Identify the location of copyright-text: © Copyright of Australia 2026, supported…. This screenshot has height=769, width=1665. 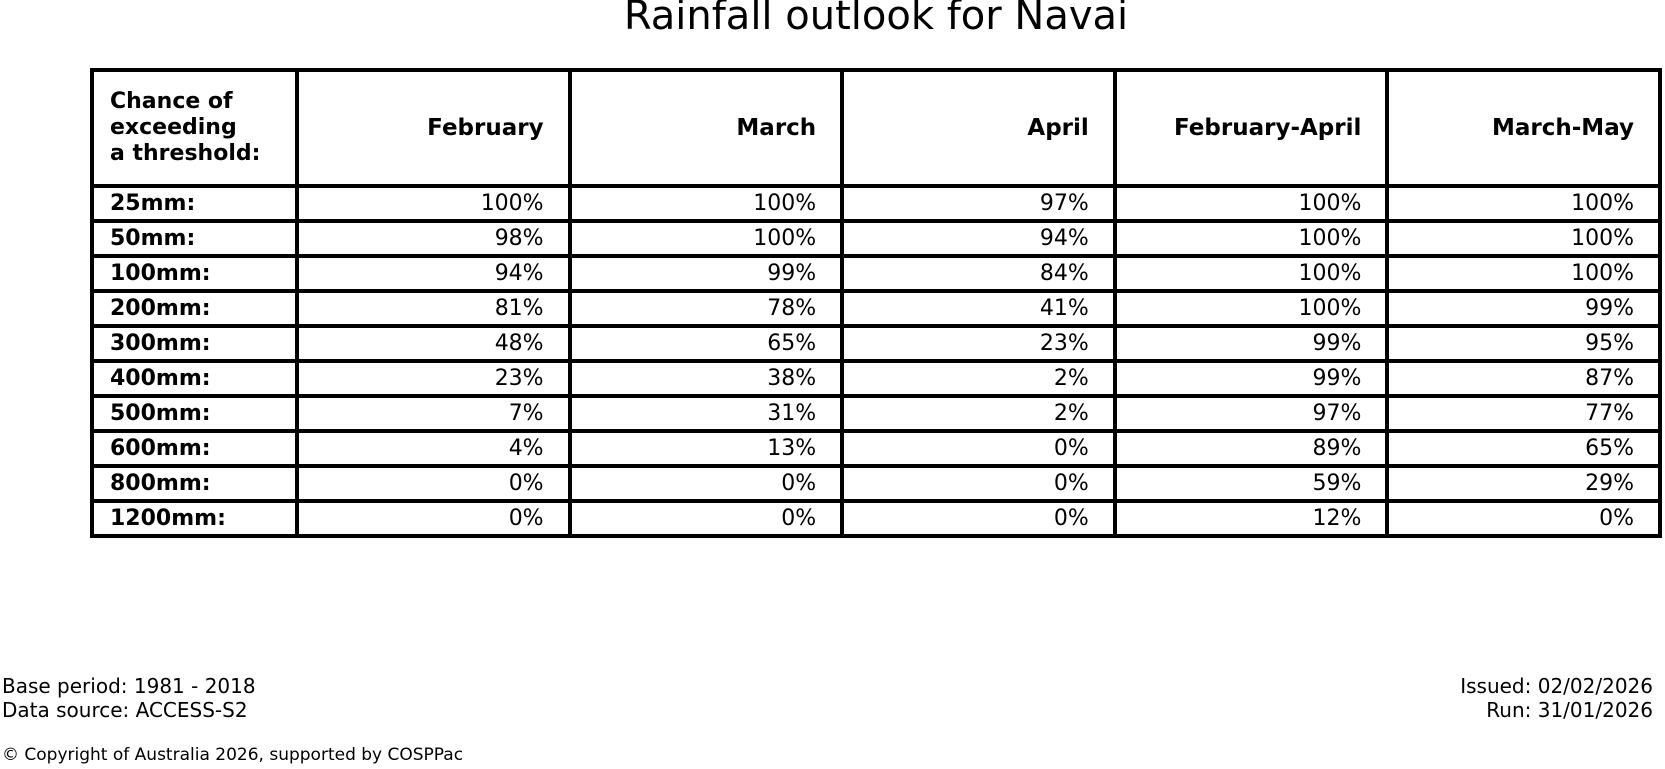
(233, 755).